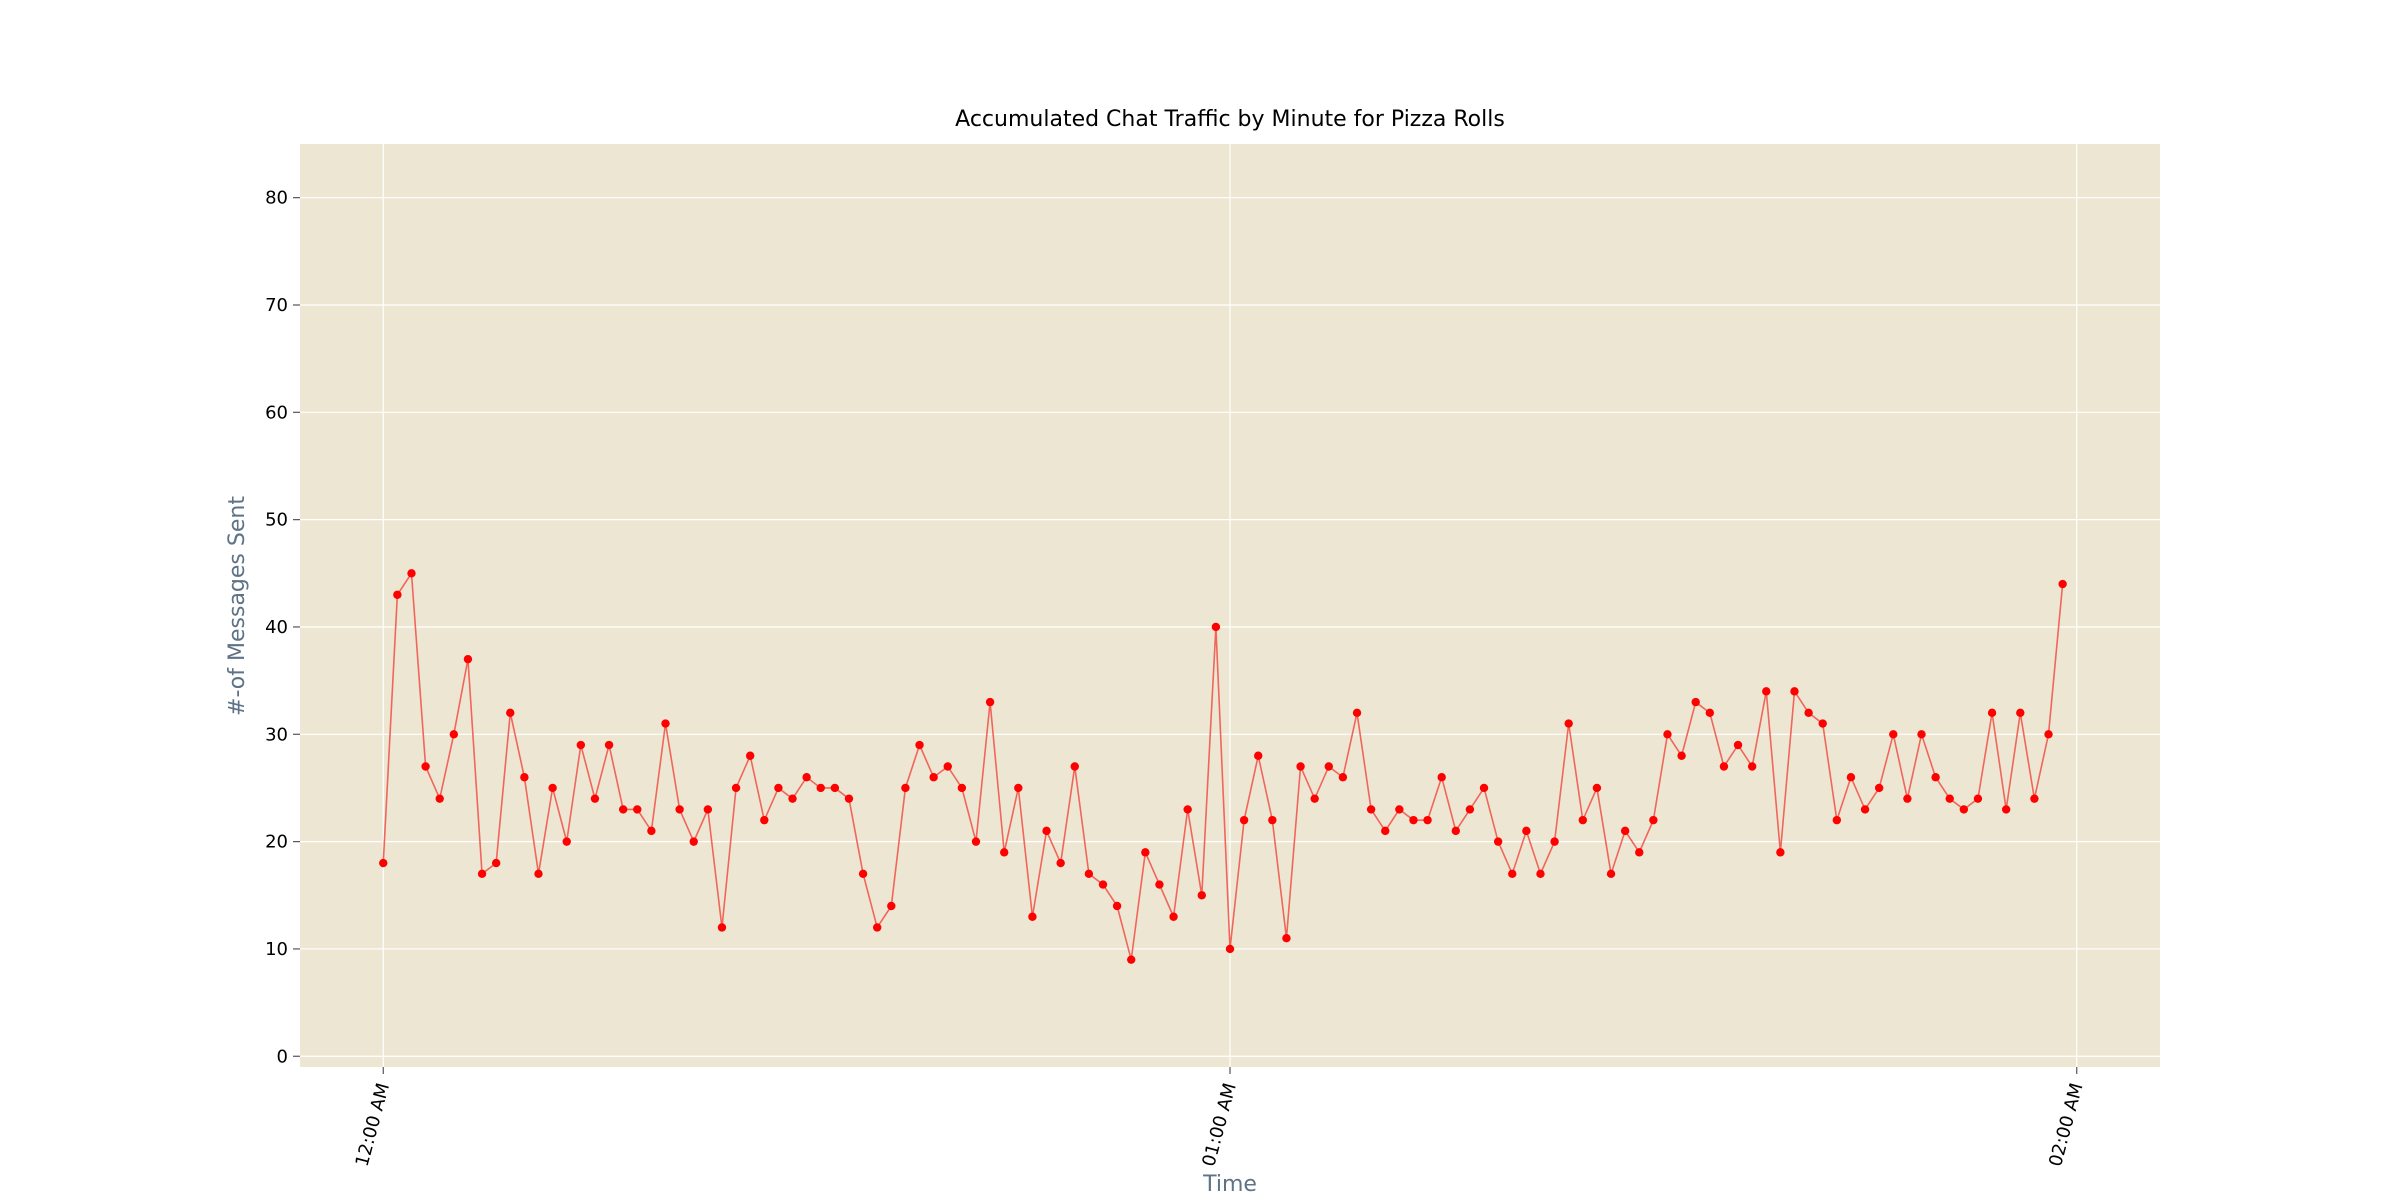 This screenshot has width=2400, height=1200. Describe the element at coordinates (1229, 1184) in the screenshot. I see `x-axis-label: Time` at that location.